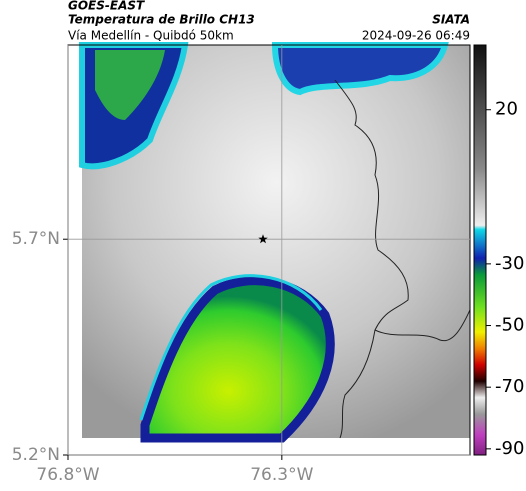 This screenshot has height=491, width=526. Describe the element at coordinates (451, 20) in the screenshot. I see `source-label: SIATA` at that location.